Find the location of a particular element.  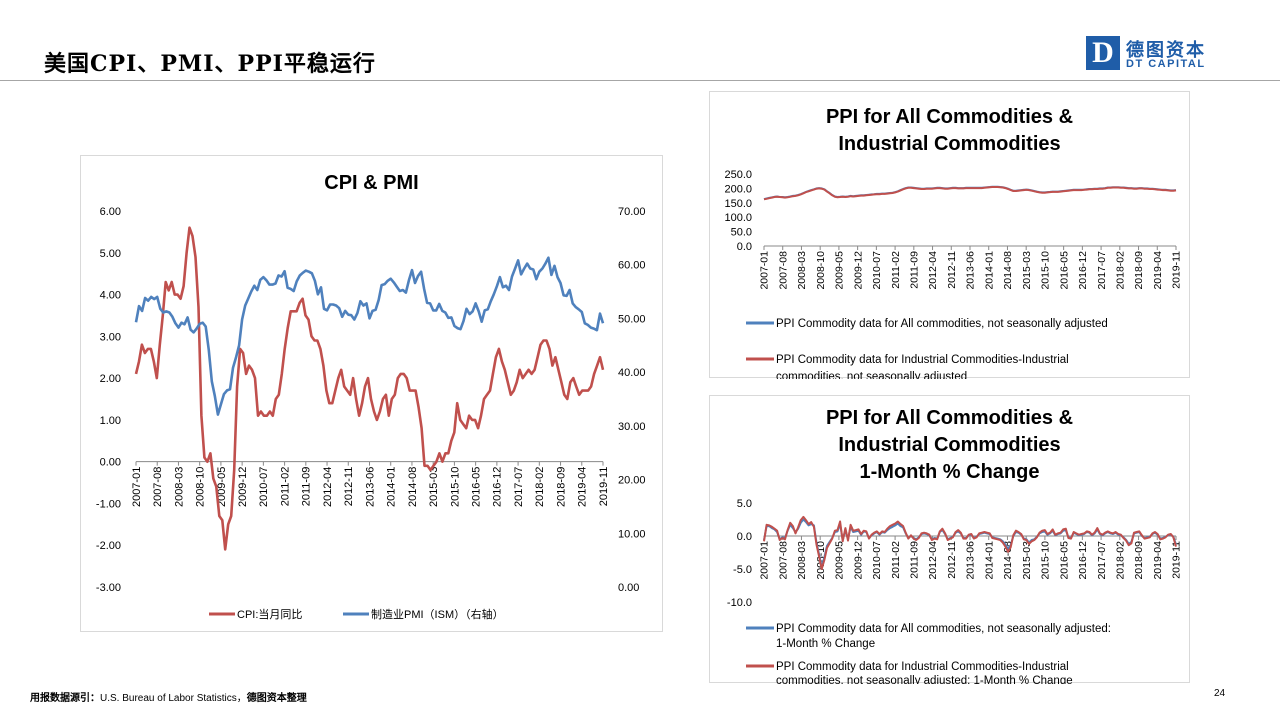

y-tick-label: -10.0 is located at coordinates (739, 603).